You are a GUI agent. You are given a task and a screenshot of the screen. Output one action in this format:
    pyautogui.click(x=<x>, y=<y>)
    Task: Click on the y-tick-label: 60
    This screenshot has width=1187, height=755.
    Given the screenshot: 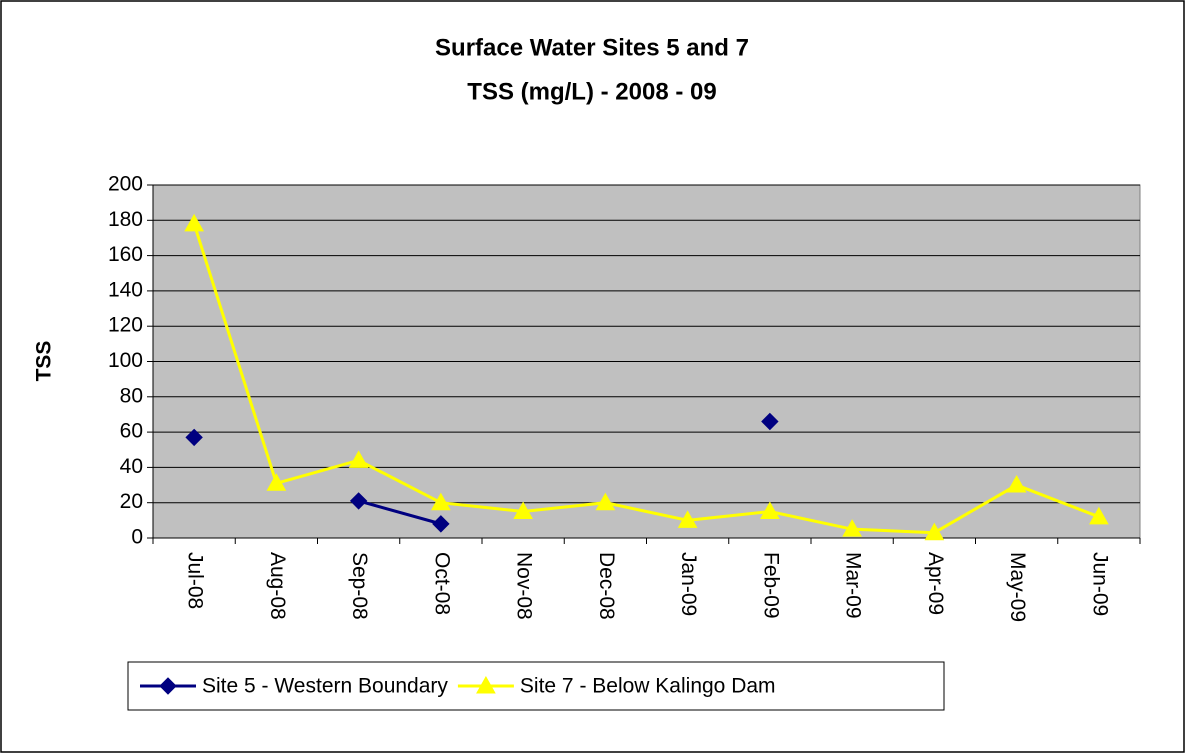 What is the action you would take?
    pyautogui.click(x=131, y=431)
    